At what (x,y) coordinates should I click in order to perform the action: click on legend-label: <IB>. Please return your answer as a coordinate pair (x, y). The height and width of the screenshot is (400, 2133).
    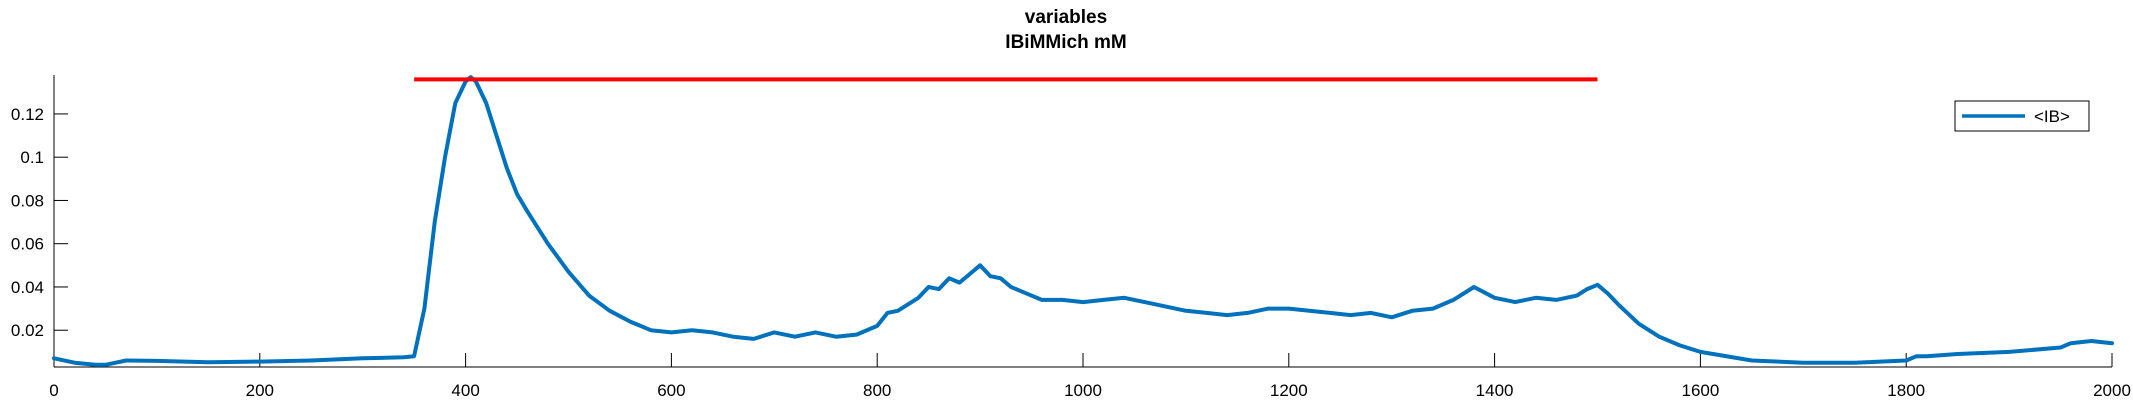
    Looking at the image, I should click on (2052, 116).